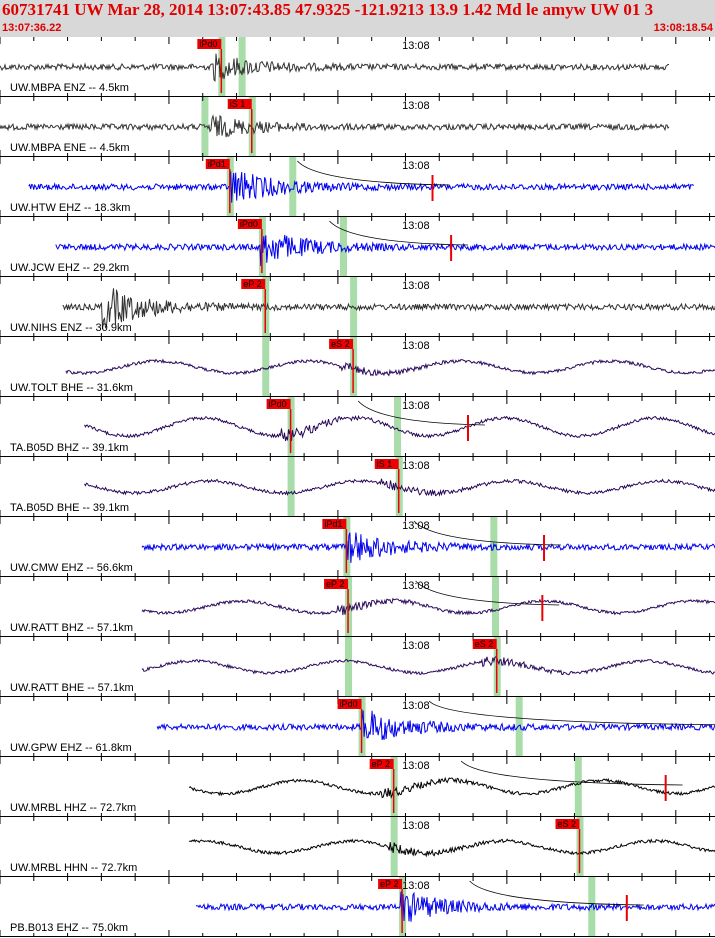 This screenshot has height=938, width=715. What do you see at coordinates (69, 448) in the screenshot?
I see `station-label: TA.B05D BHZ -- 39.1km` at bounding box center [69, 448].